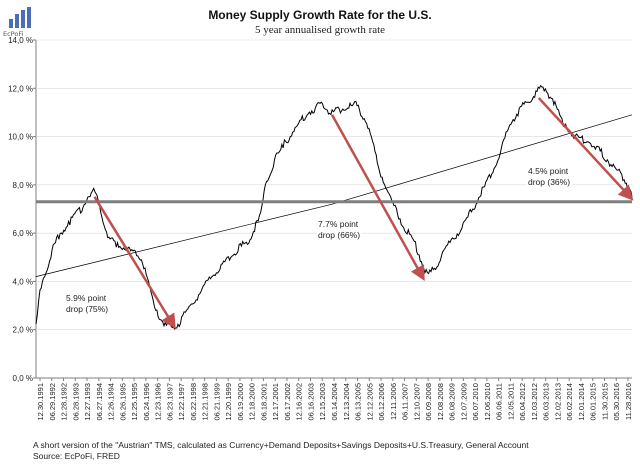 The height and width of the screenshot is (464, 640). What do you see at coordinates (549, 182) in the screenshot?
I see `annotation-3-line2: drop (36%)` at bounding box center [549, 182].